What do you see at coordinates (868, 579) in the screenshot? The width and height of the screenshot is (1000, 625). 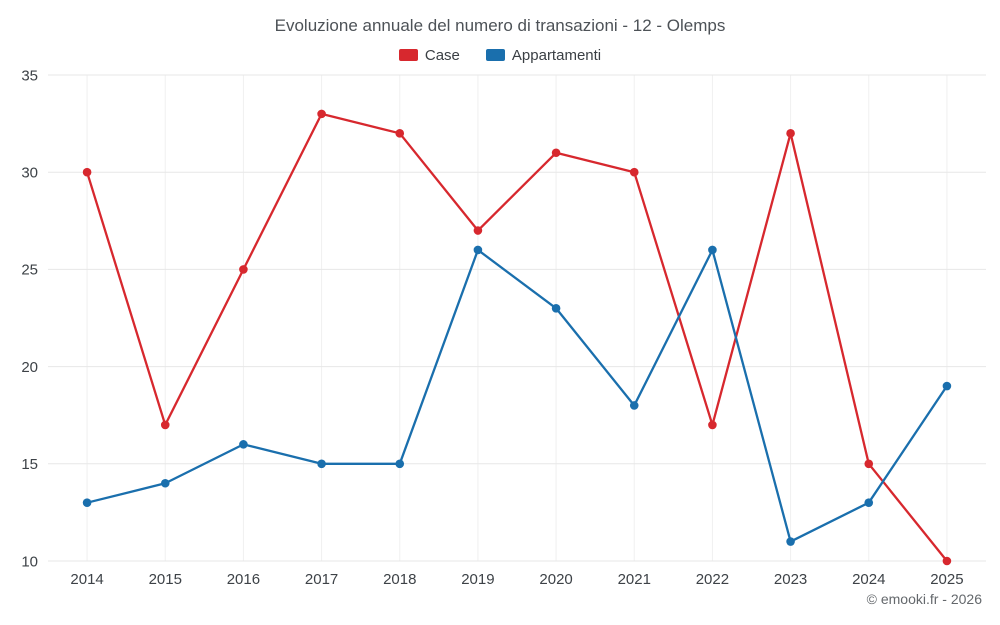 I see `svg-text: 2024` at bounding box center [868, 579].